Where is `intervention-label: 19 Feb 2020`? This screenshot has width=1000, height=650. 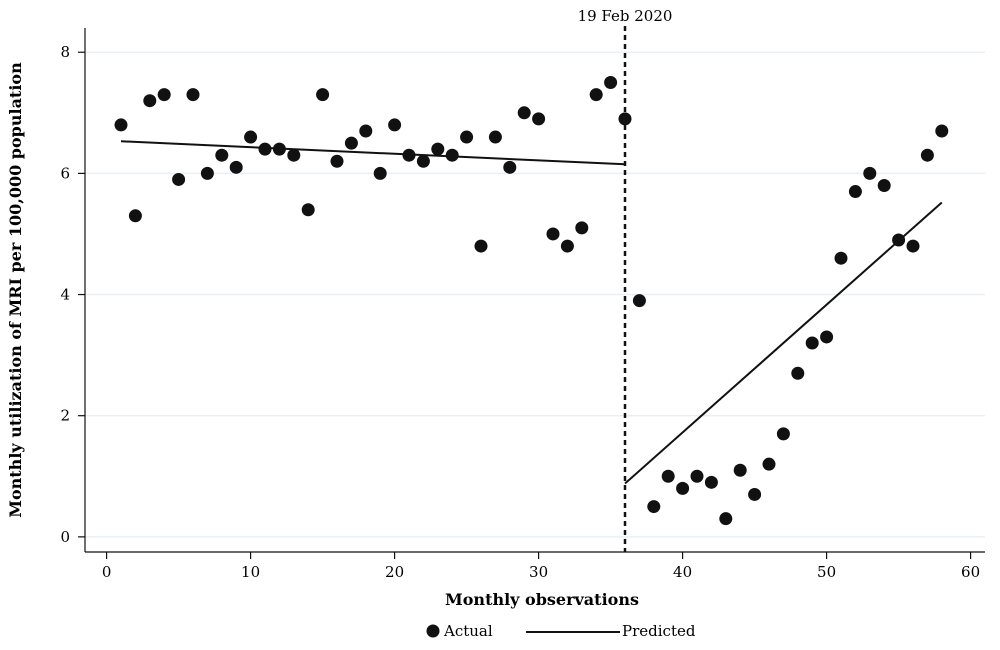 intervention-label: 19 Feb 2020 is located at coordinates (625, 16).